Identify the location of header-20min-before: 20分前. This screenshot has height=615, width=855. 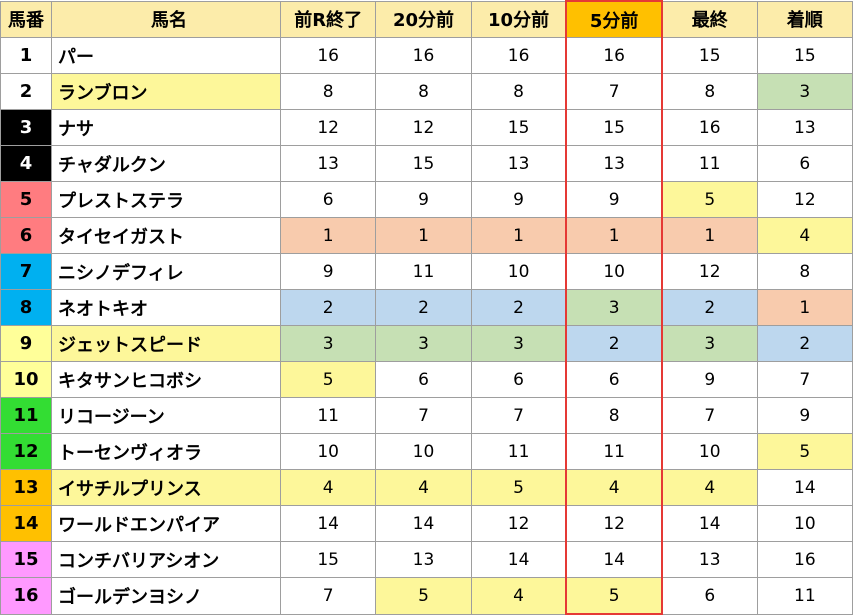
(423, 19).